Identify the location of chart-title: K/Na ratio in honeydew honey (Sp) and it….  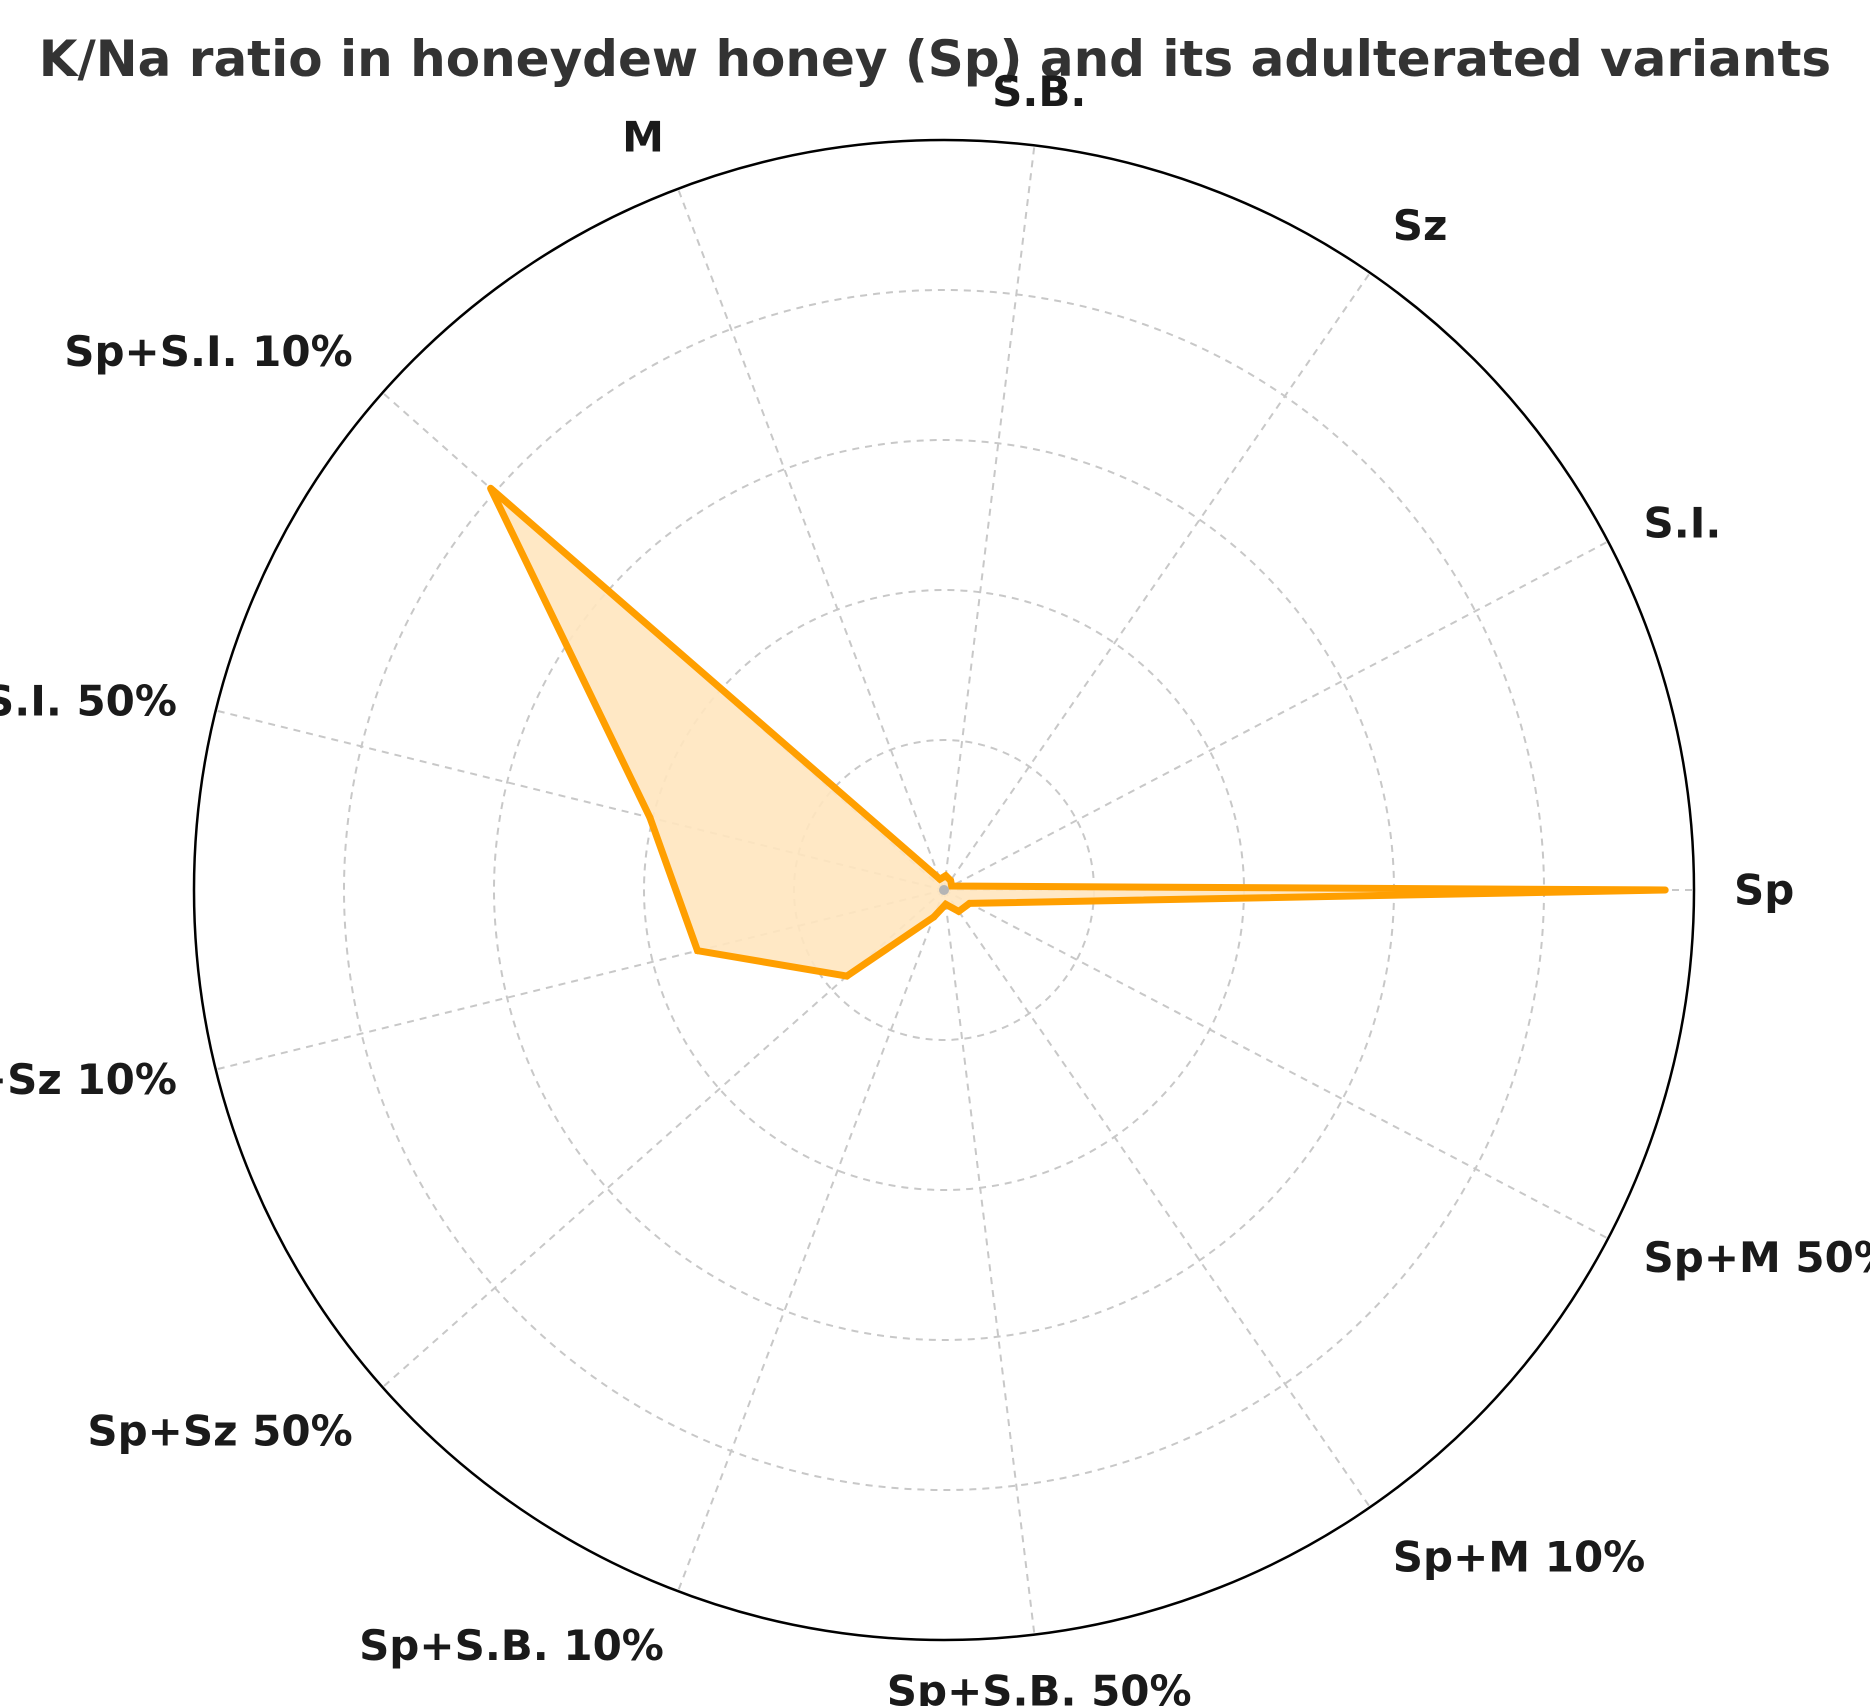
(935, 59).